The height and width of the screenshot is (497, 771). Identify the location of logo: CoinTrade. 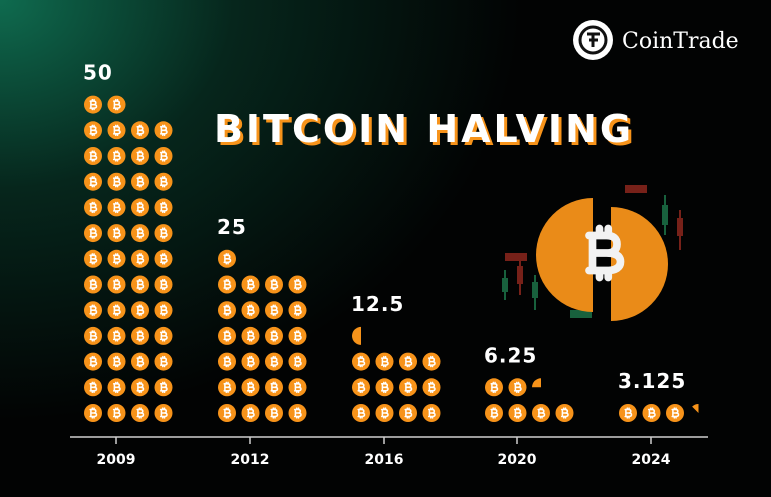
(656, 40).